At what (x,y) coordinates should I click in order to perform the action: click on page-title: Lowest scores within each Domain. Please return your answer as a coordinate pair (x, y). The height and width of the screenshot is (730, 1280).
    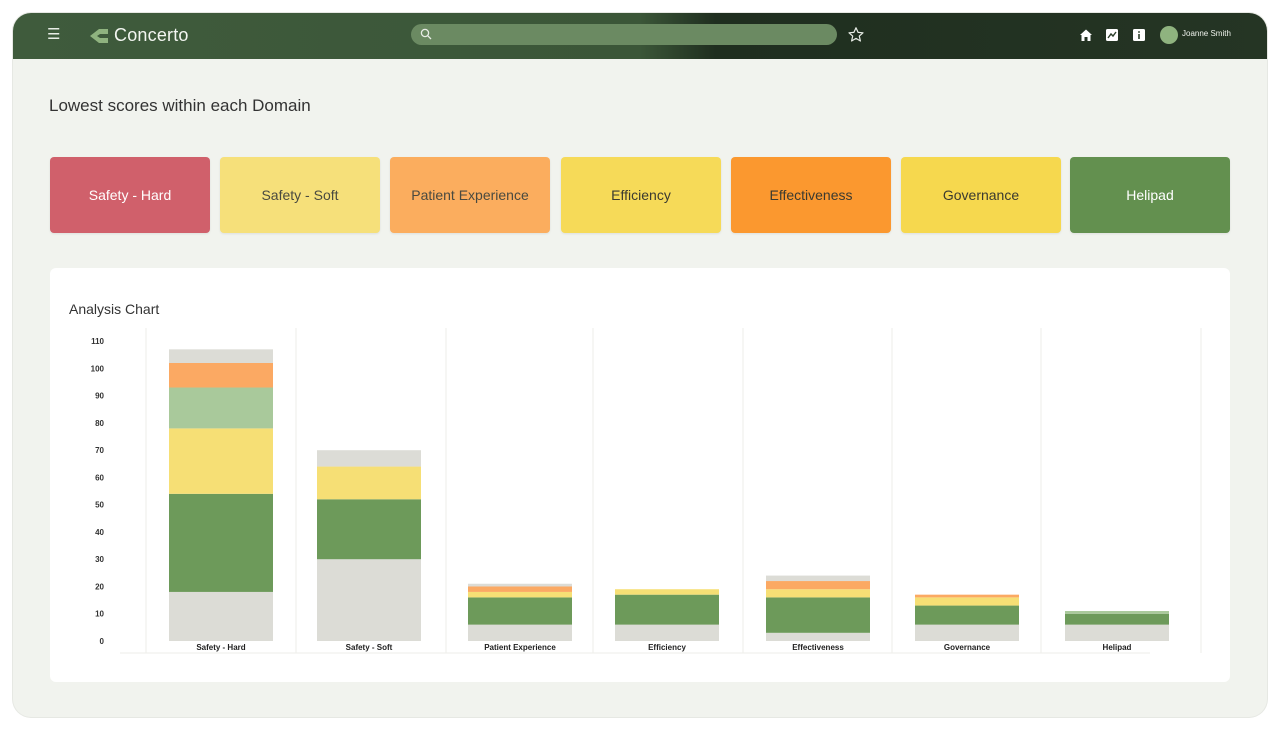
    Looking at the image, I should click on (180, 105).